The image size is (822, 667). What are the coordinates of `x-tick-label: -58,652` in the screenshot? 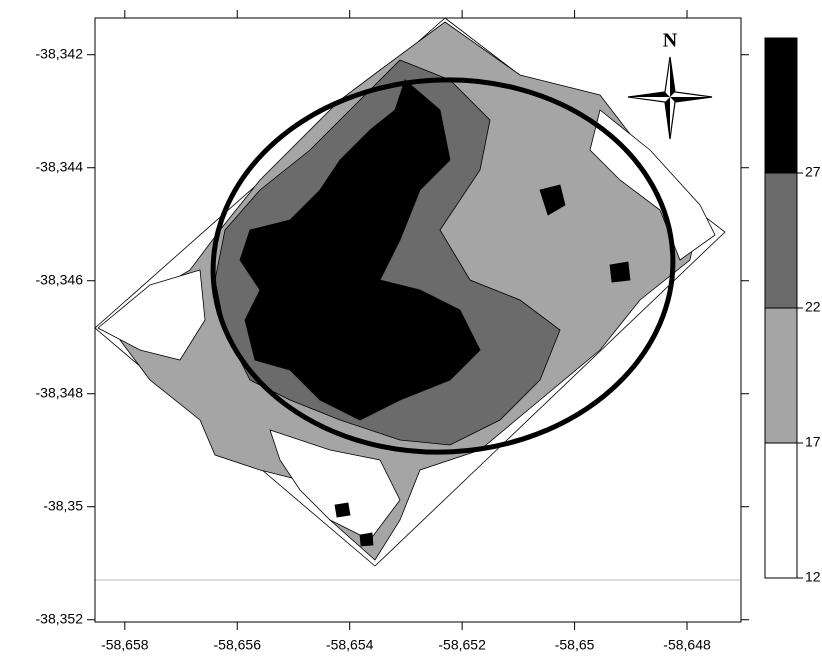 It's located at (462, 645).